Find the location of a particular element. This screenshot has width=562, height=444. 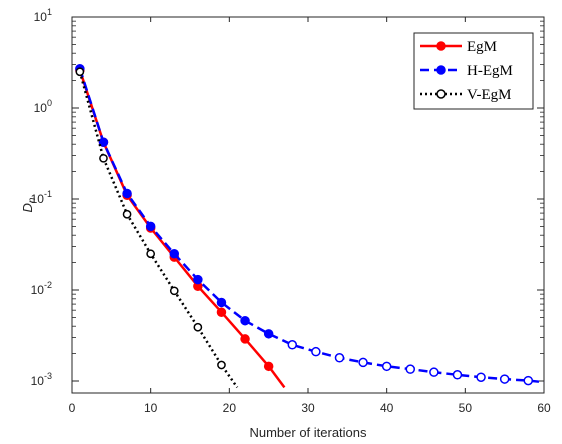

x-tick-label: 50 is located at coordinates (466, 408).